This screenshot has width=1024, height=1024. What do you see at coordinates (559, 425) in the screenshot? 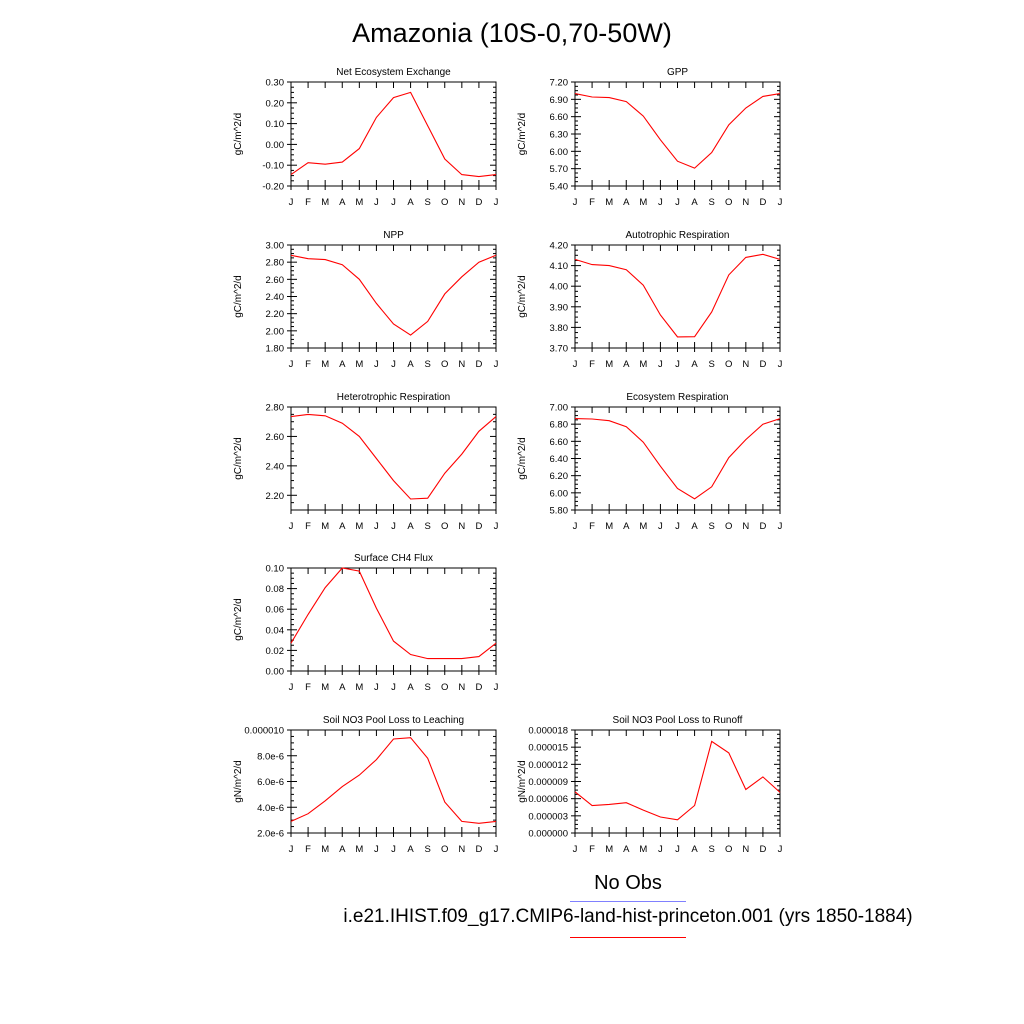
I see `y-tick-label: 6.80` at bounding box center [559, 425].